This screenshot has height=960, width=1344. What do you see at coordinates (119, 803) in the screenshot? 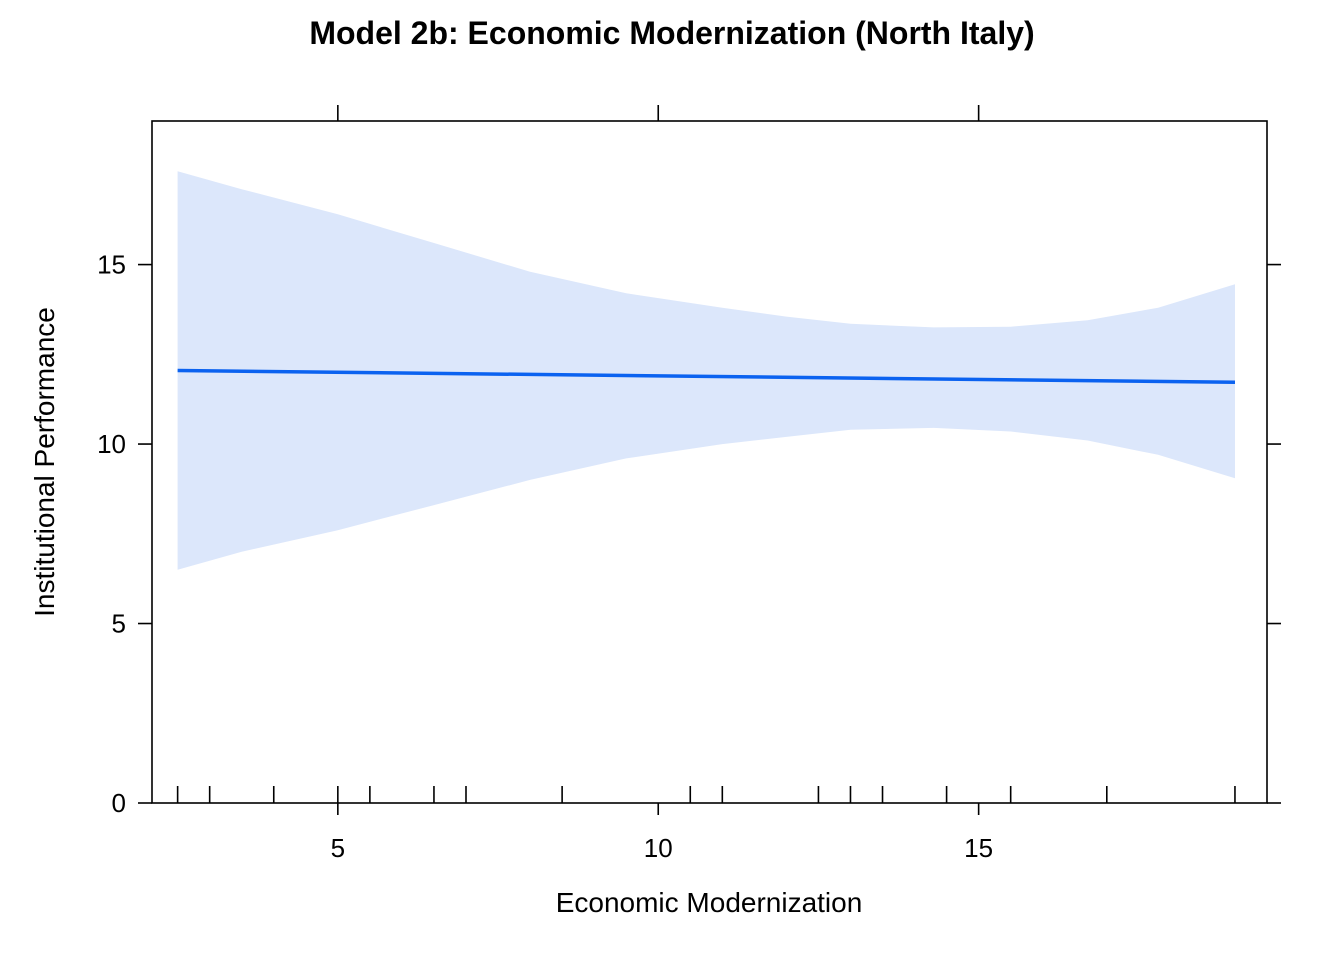
I see `y-tick-label-0: 0` at bounding box center [119, 803].